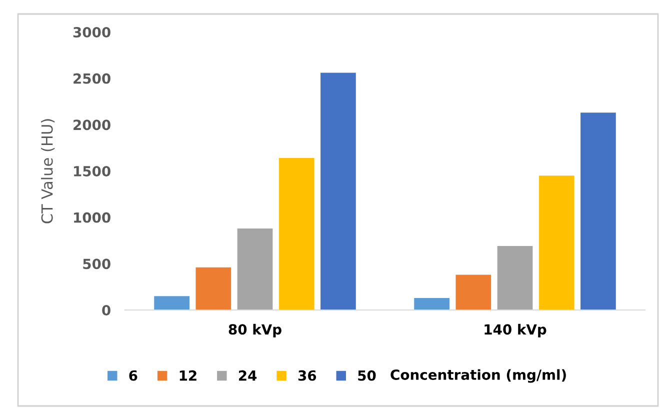 The height and width of the screenshot is (408, 660). What do you see at coordinates (247, 375) in the screenshot?
I see `legend-label: 24` at bounding box center [247, 375].